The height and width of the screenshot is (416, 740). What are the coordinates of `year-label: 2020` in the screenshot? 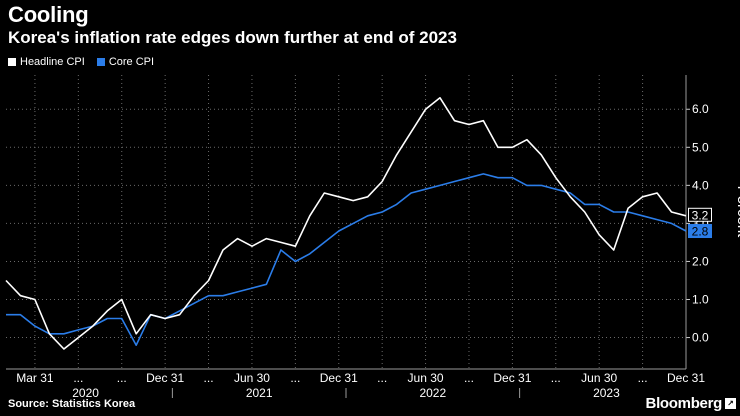 It's located at (85, 393).